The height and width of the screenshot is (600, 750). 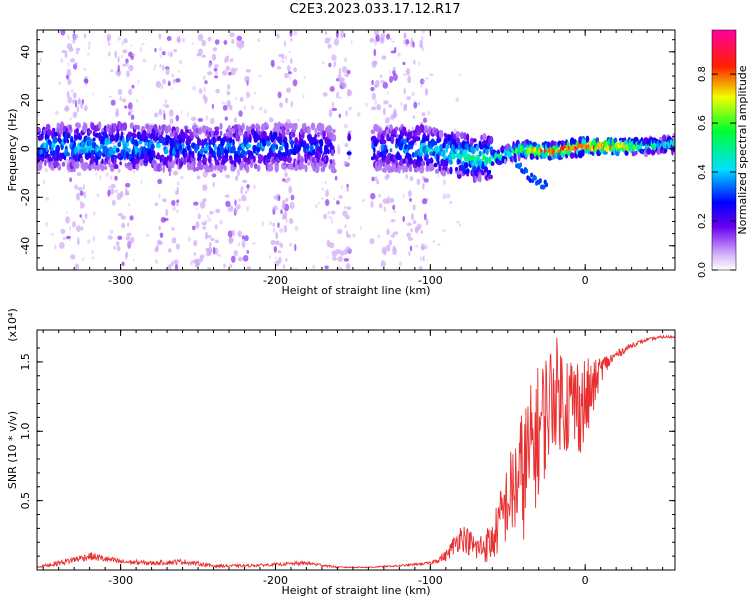 I want to click on colorbar-tick-label: 0.0, so click(x=702, y=270).